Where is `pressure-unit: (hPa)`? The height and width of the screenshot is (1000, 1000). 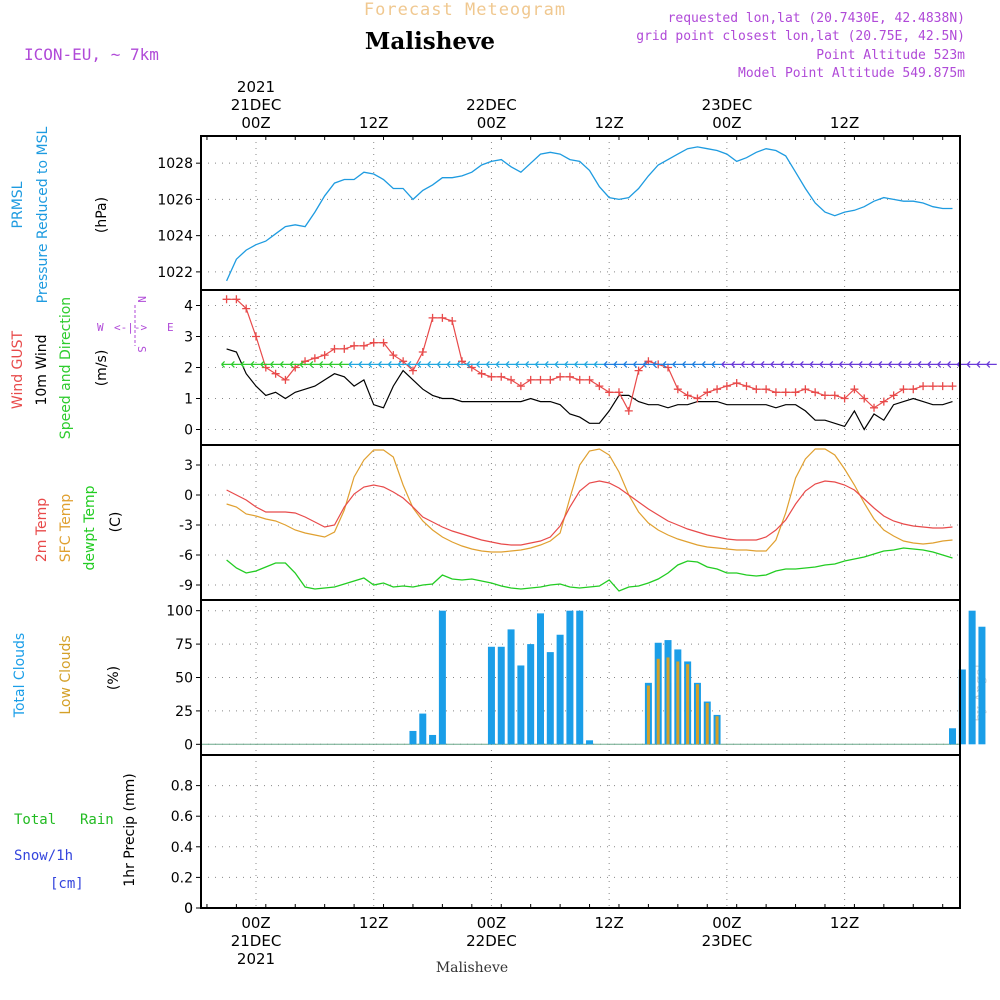 pressure-unit: (hPa) is located at coordinates (102, 215).